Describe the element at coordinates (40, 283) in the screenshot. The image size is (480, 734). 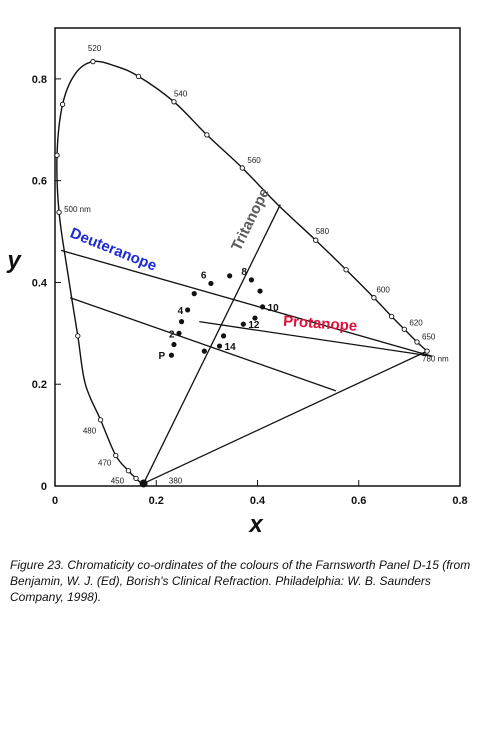
I see `y-tick-label: 0.4` at that location.